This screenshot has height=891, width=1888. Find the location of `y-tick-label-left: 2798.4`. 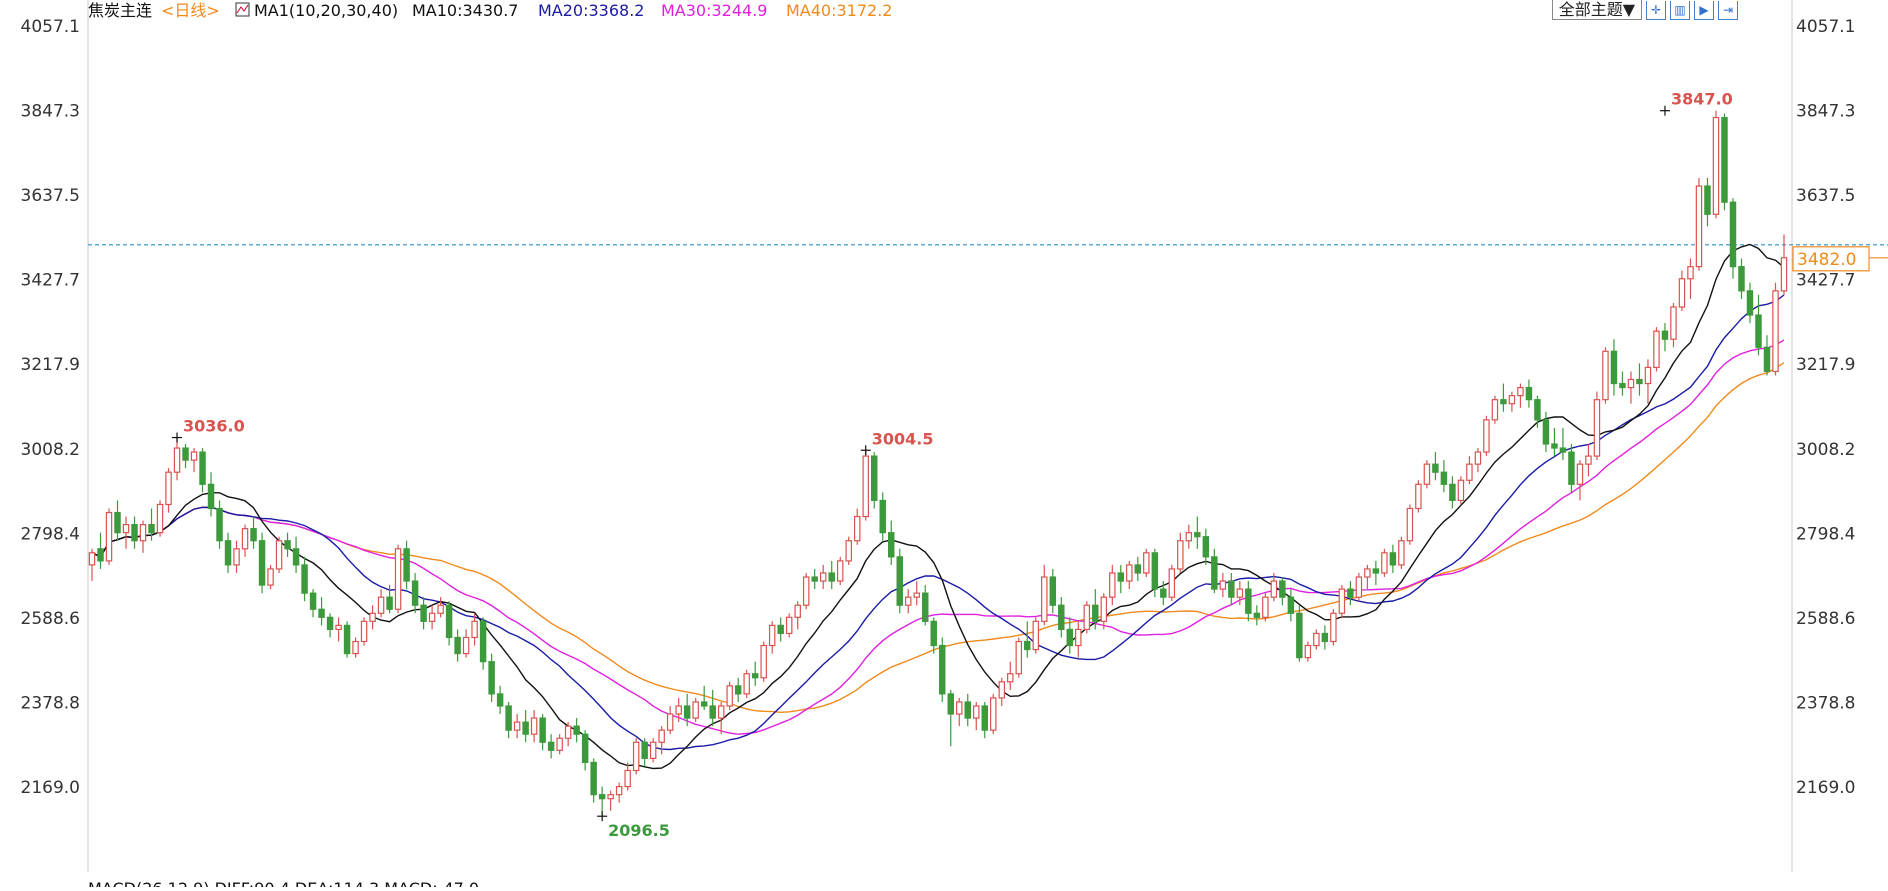

y-tick-label-left: 2798.4 is located at coordinates (50, 534).